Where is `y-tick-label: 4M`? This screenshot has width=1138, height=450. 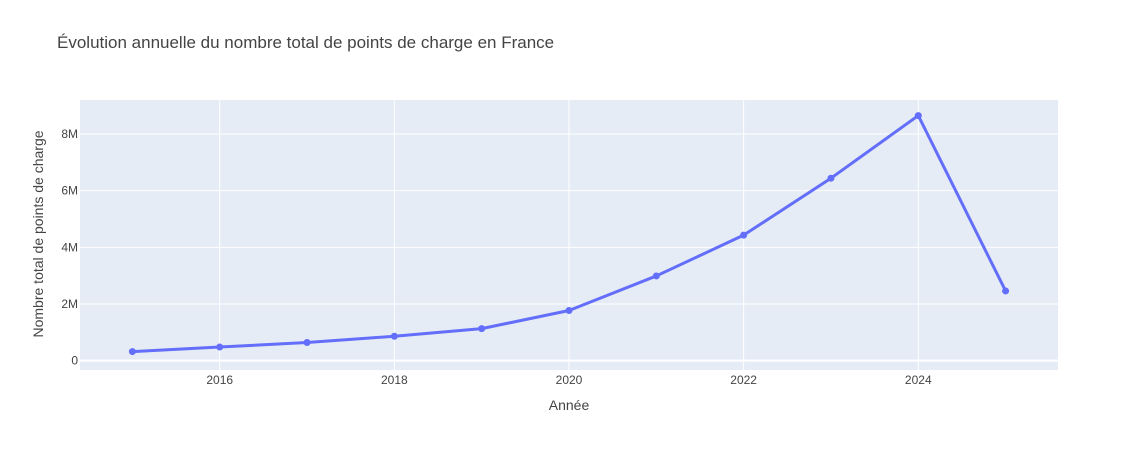
y-tick-label: 4M is located at coordinates (69, 247).